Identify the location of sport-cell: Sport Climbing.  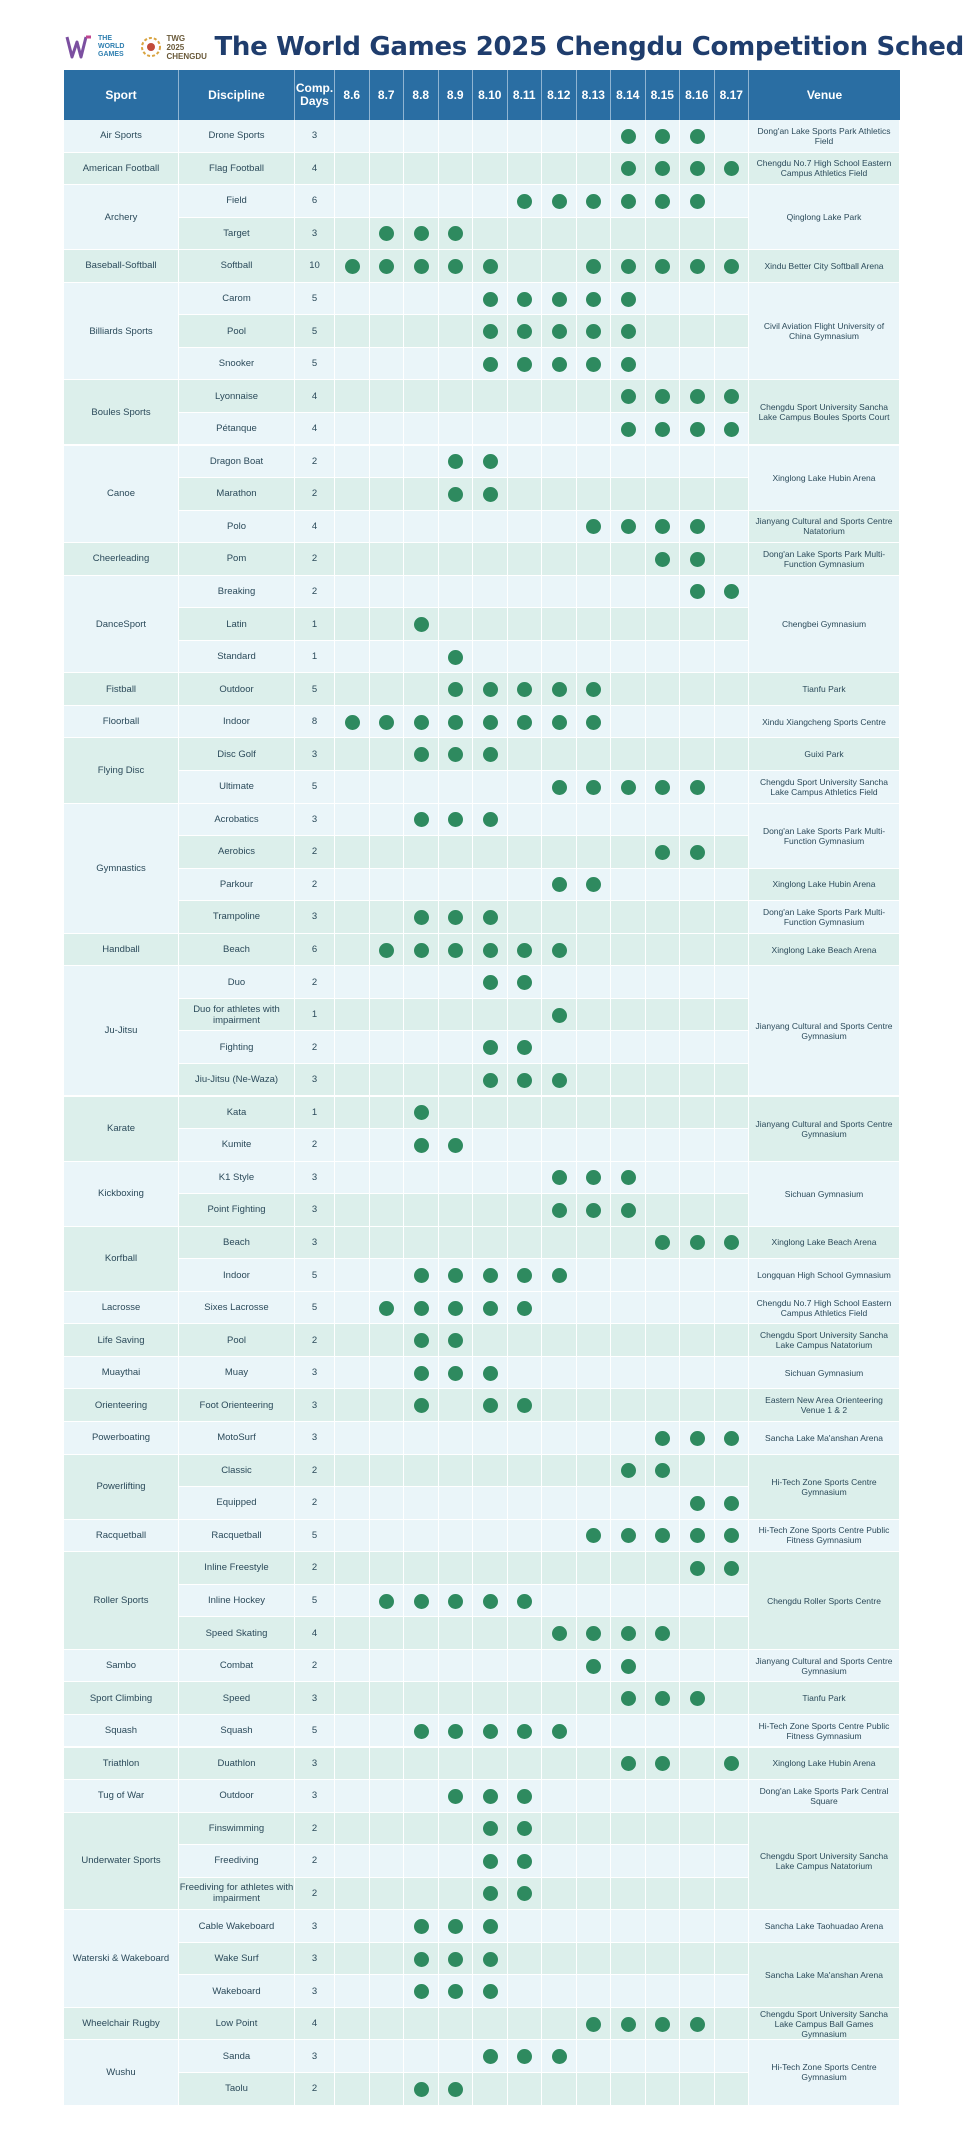
(121, 1698).